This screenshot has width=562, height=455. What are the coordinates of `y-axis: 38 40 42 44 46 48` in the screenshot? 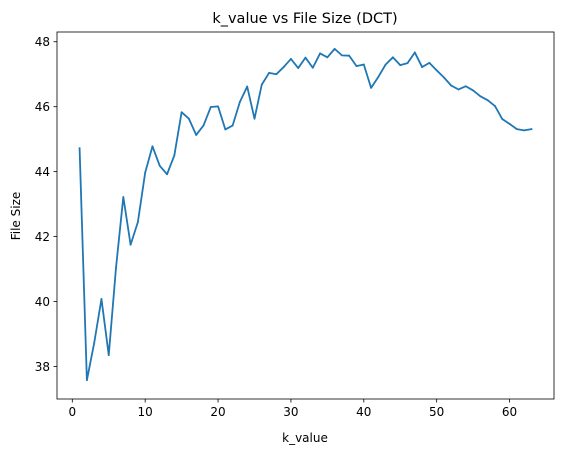 It's located at (46, 204).